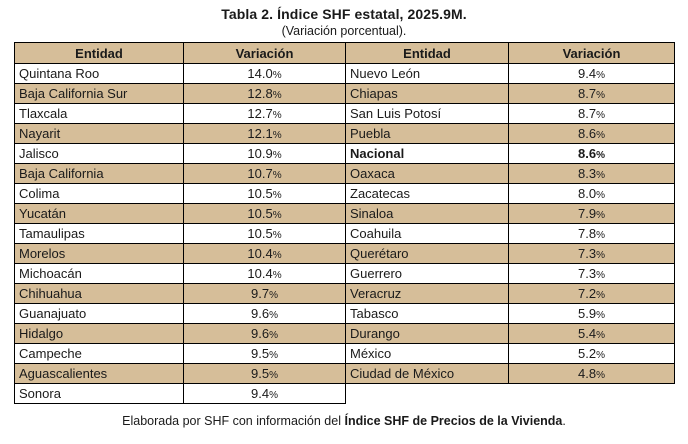  I want to click on table-row: Nayarit 12.1% Puebla 8.6%, so click(344, 133).